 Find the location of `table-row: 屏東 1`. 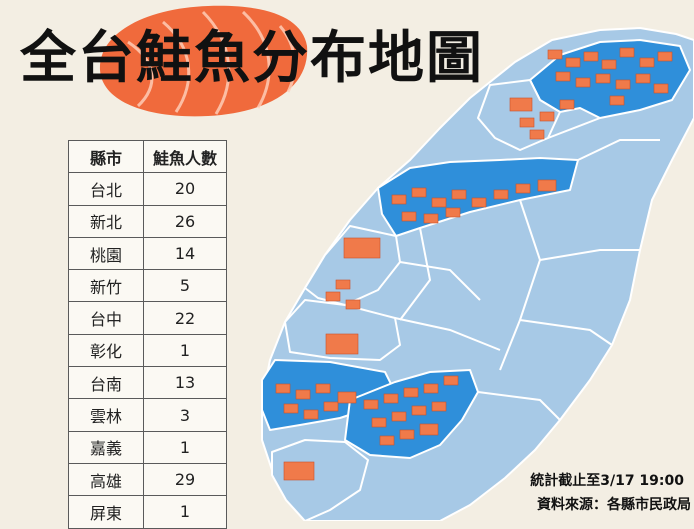

table-row: 屏東 1 is located at coordinates (147, 512).